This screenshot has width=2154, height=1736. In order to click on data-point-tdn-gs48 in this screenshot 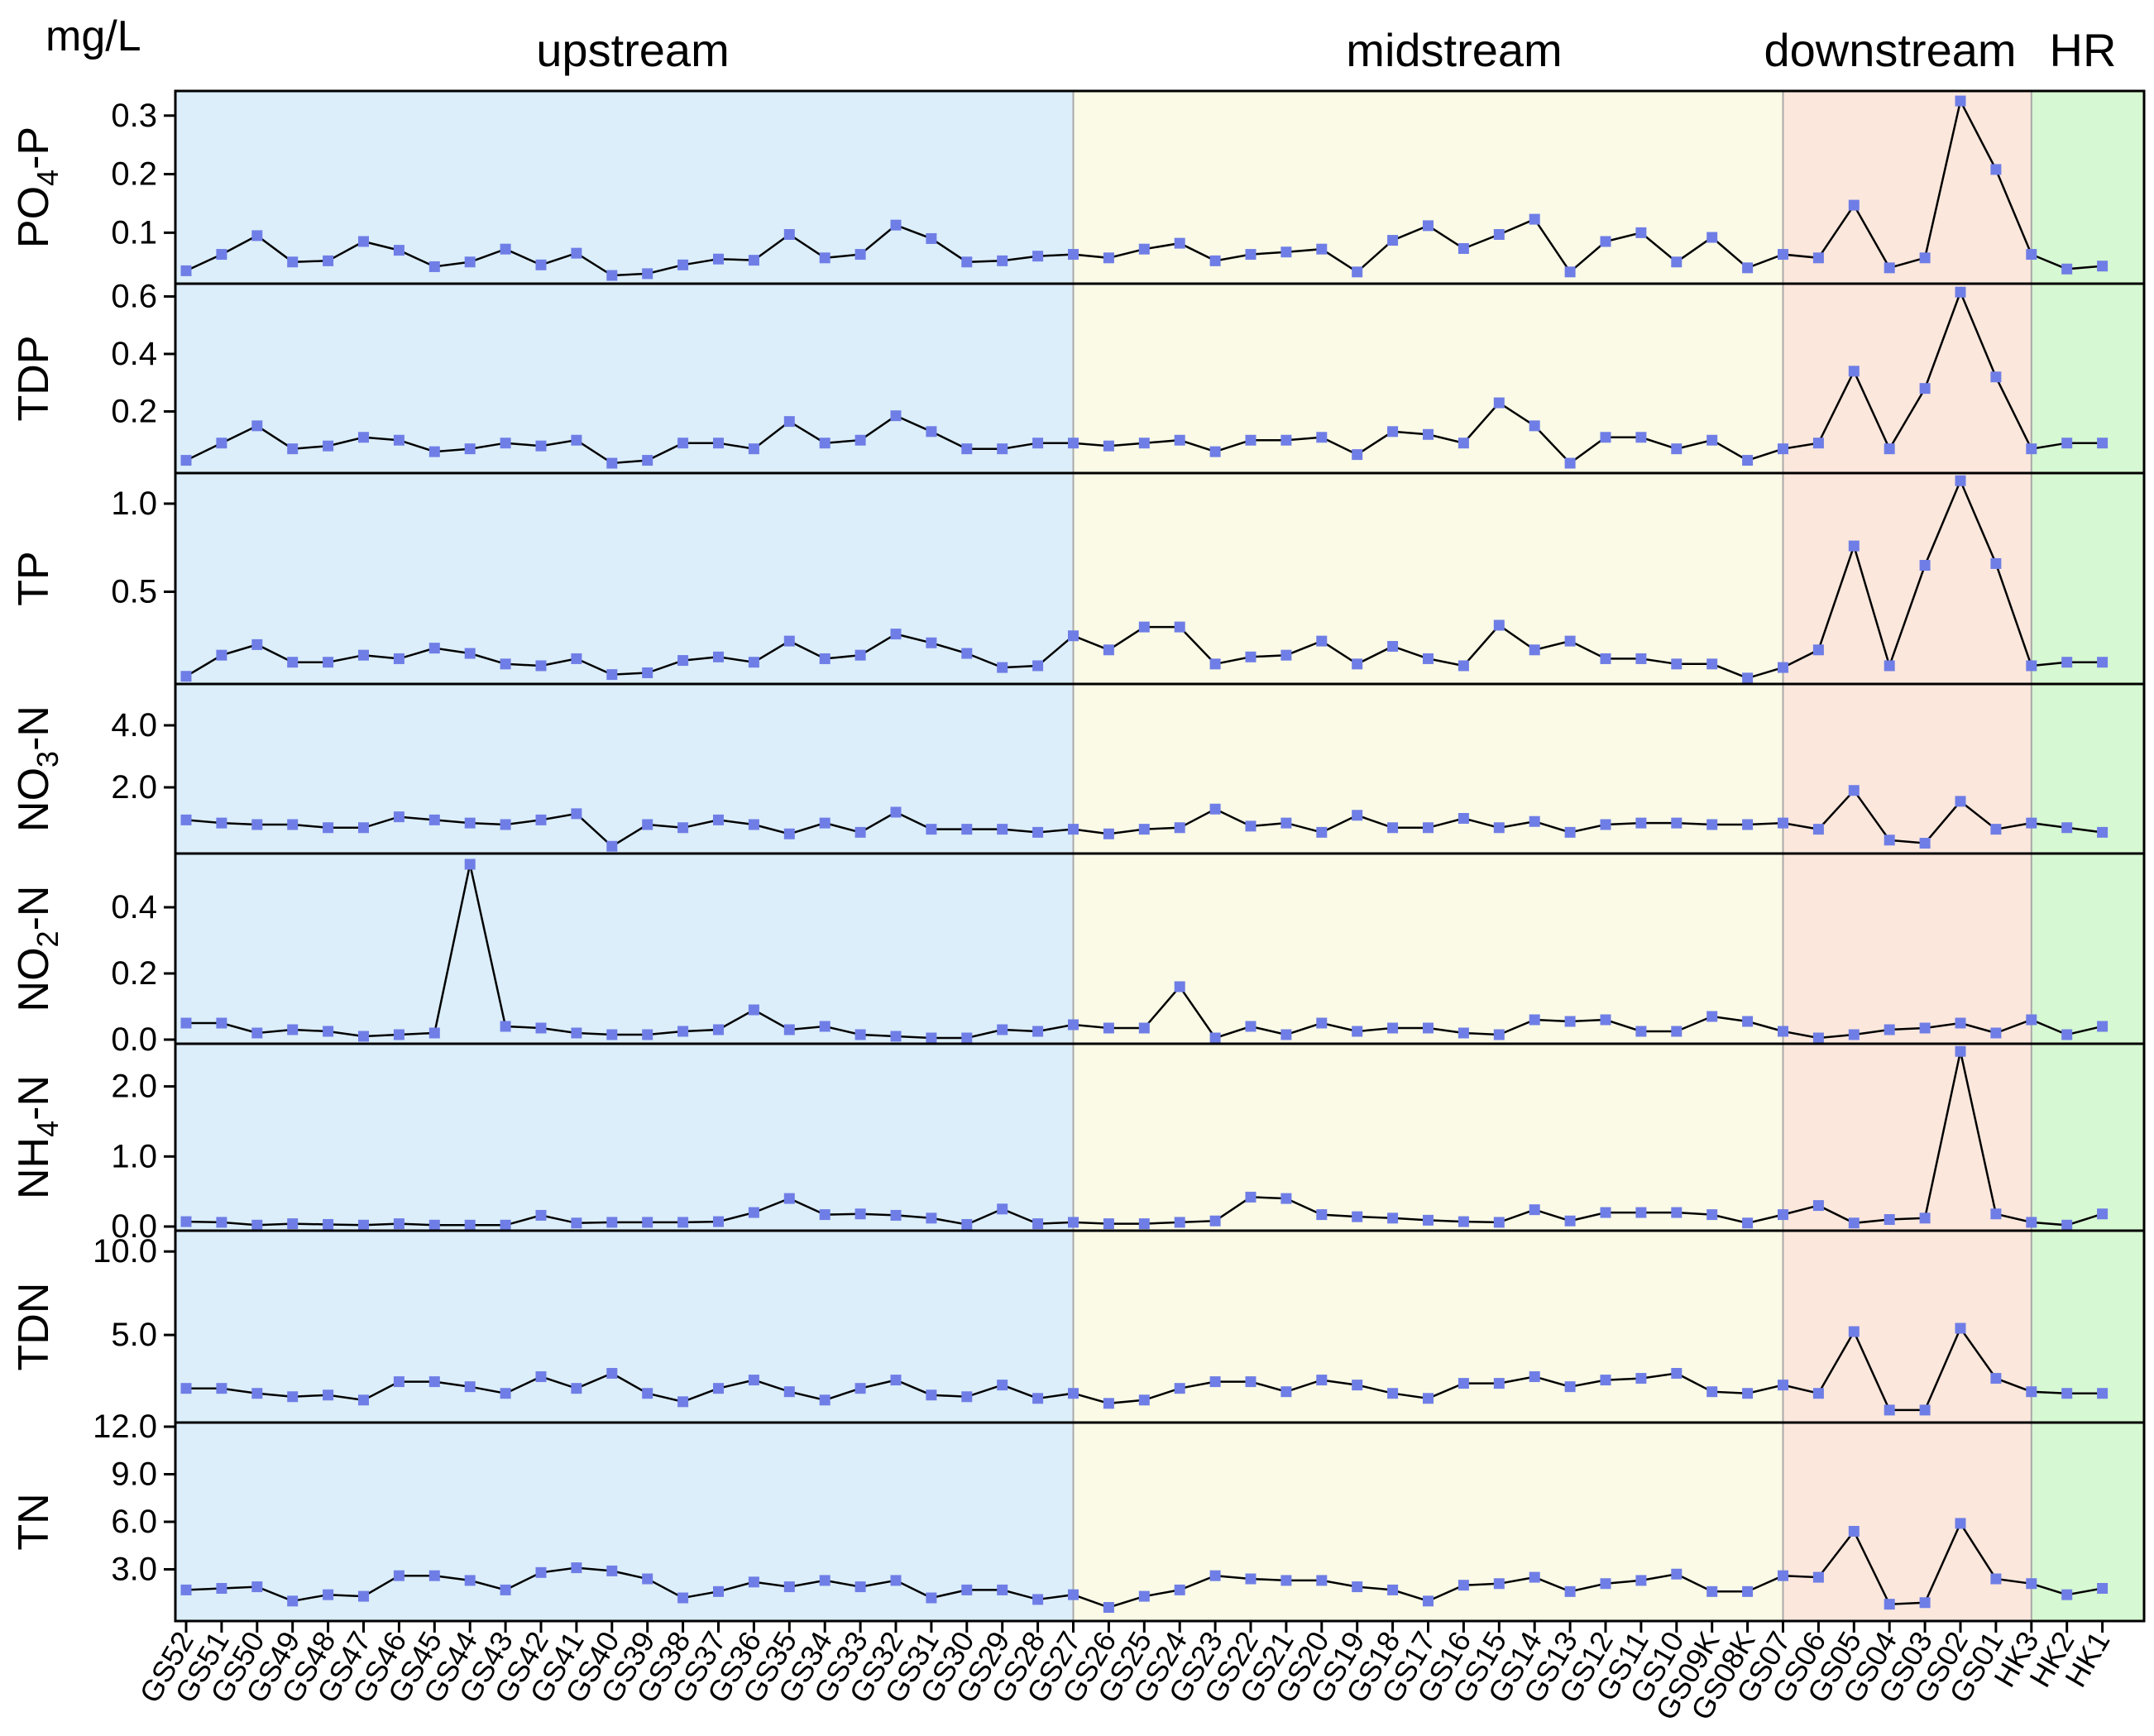, I will do `click(328, 1395)`.